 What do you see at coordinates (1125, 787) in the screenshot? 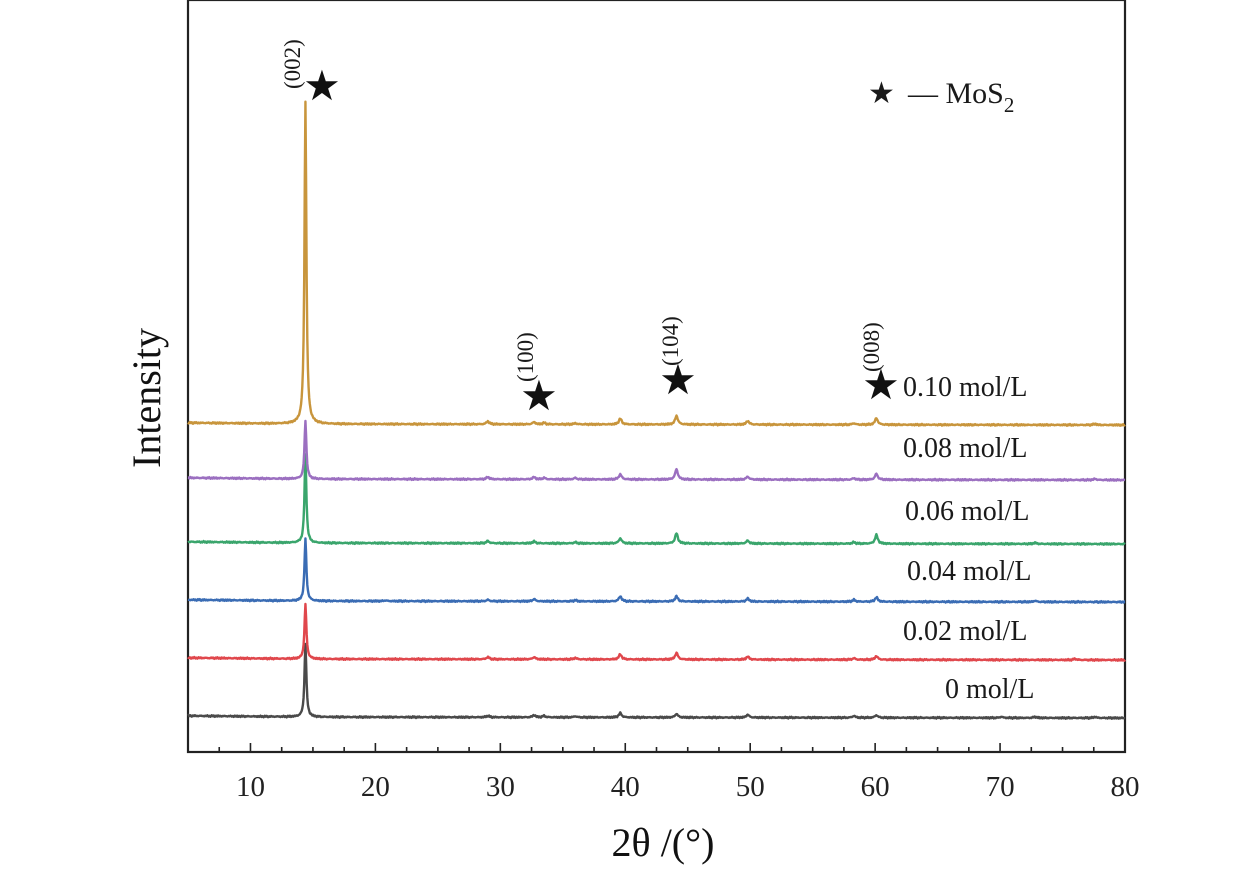
I see `x-tick-label: 80` at bounding box center [1125, 787].